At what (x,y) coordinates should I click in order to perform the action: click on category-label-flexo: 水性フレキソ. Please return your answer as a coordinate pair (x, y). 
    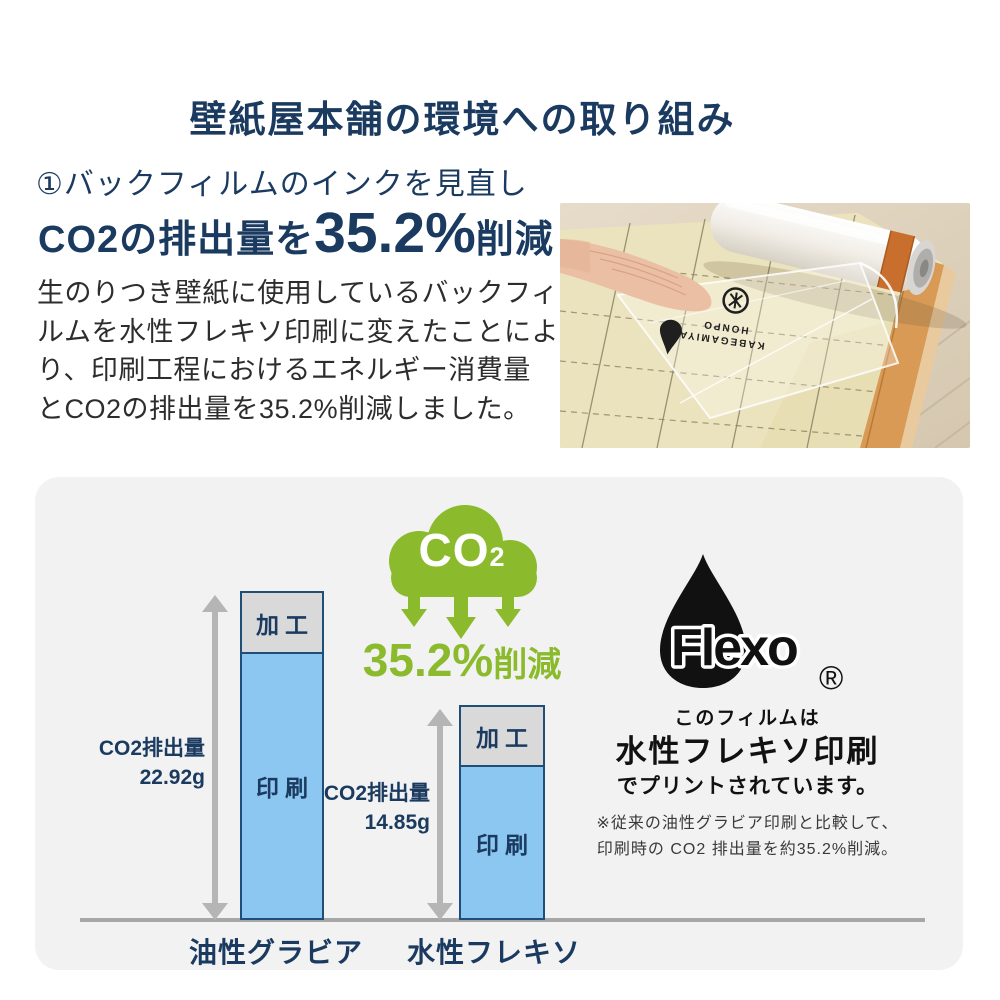
    Looking at the image, I should click on (493, 952).